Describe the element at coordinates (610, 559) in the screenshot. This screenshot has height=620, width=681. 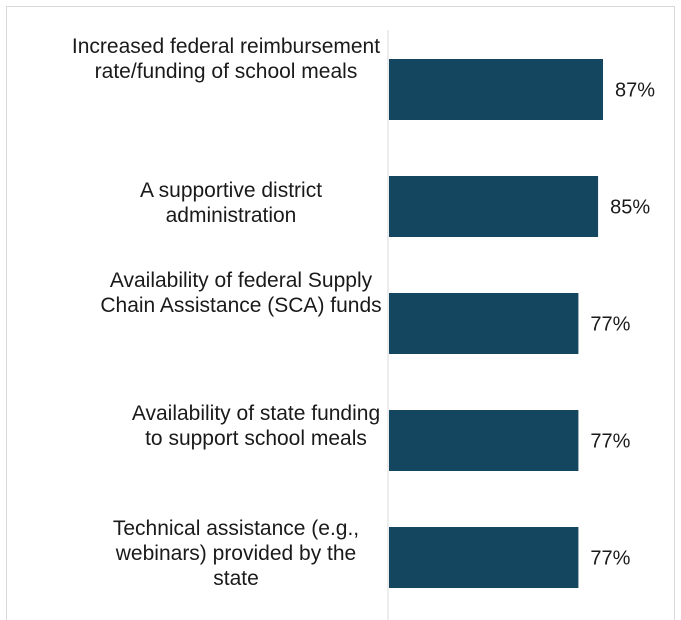
I see `data-label-5: 77%` at that location.